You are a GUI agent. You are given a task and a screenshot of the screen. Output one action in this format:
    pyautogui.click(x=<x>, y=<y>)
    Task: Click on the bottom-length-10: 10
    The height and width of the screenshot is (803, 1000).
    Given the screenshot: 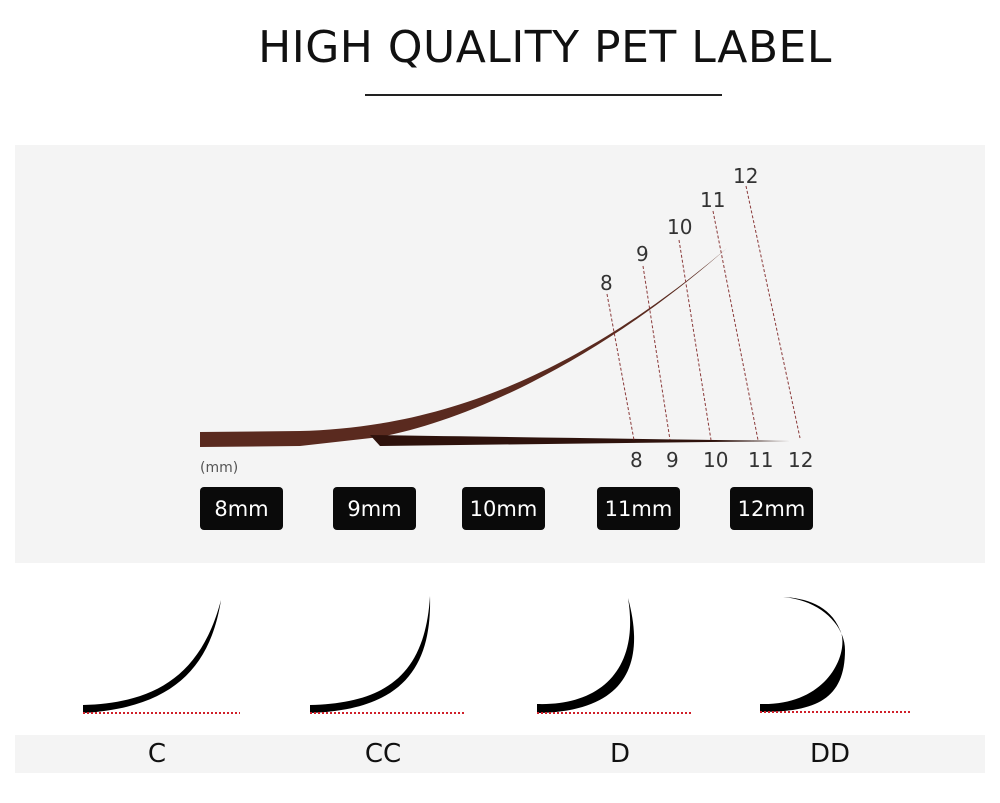 What is the action you would take?
    pyautogui.click(x=715, y=460)
    